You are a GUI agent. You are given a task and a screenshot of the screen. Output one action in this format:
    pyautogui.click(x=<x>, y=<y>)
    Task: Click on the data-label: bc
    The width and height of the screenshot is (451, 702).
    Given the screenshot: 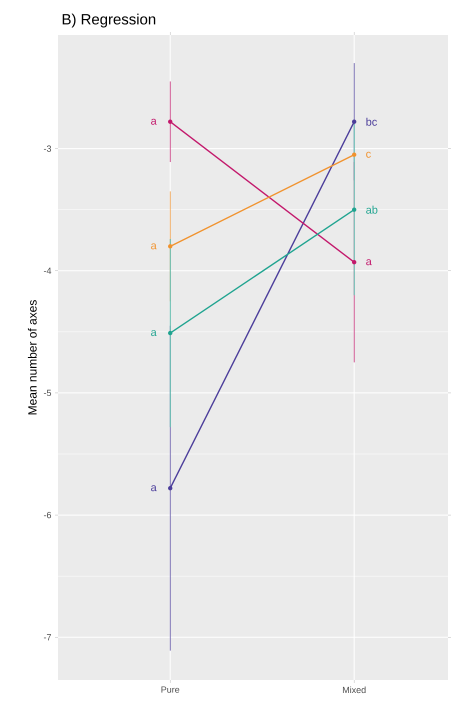 What is the action you would take?
    pyautogui.click(x=371, y=122)
    